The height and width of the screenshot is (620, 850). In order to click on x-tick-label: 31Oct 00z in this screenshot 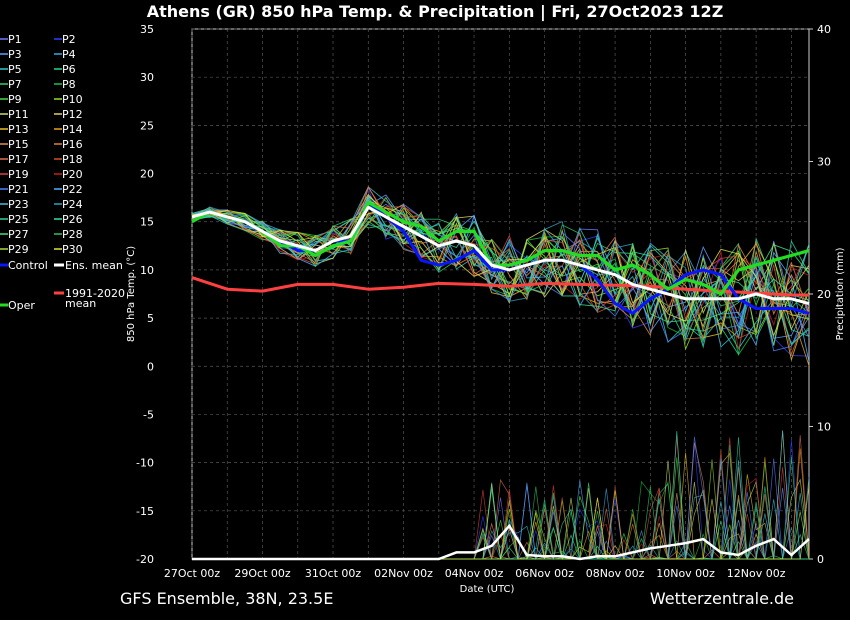, I will do `click(333, 573)`.